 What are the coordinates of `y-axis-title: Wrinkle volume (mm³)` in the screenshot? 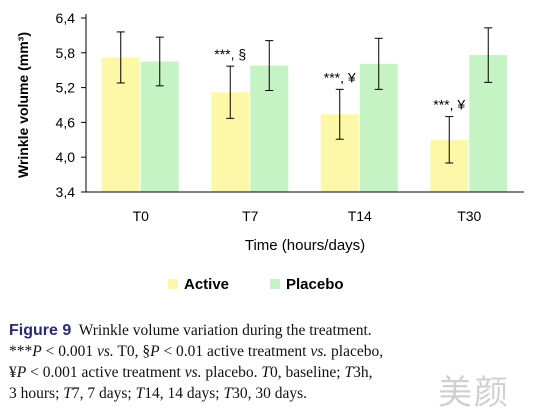 It's located at (23, 105).